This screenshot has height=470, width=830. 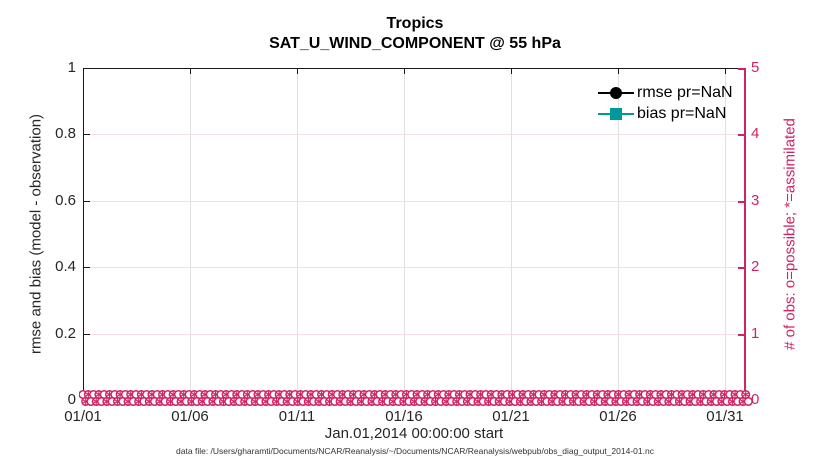 I want to click on plot-title: Tropics, so click(x=415, y=23).